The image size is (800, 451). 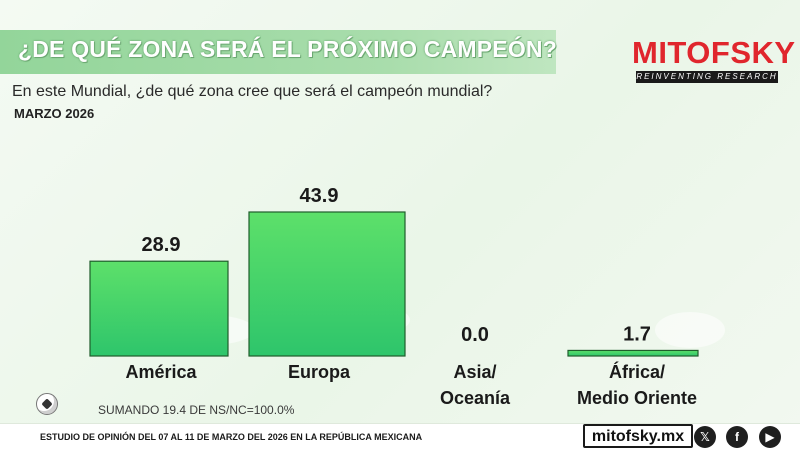 I want to click on logo-text: MITOFSKY, so click(x=714, y=52).